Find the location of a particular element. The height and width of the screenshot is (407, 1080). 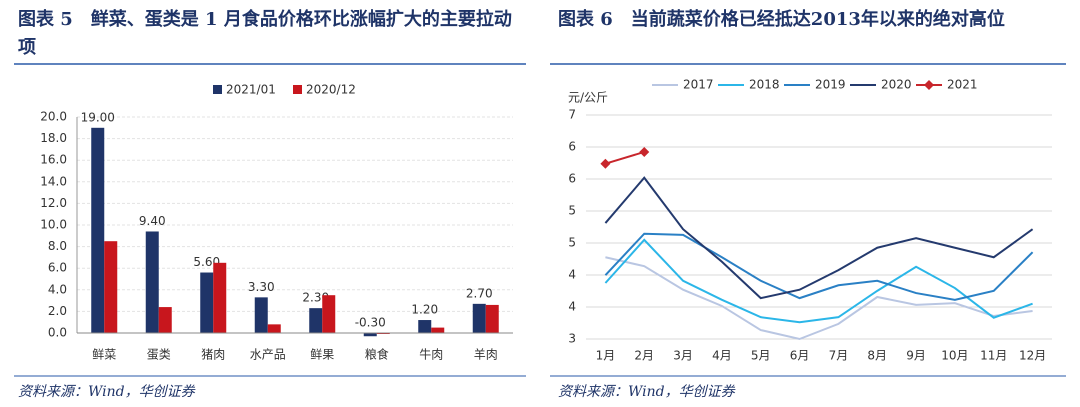

y-tick-label: 20.0 is located at coordinates (53, 117).